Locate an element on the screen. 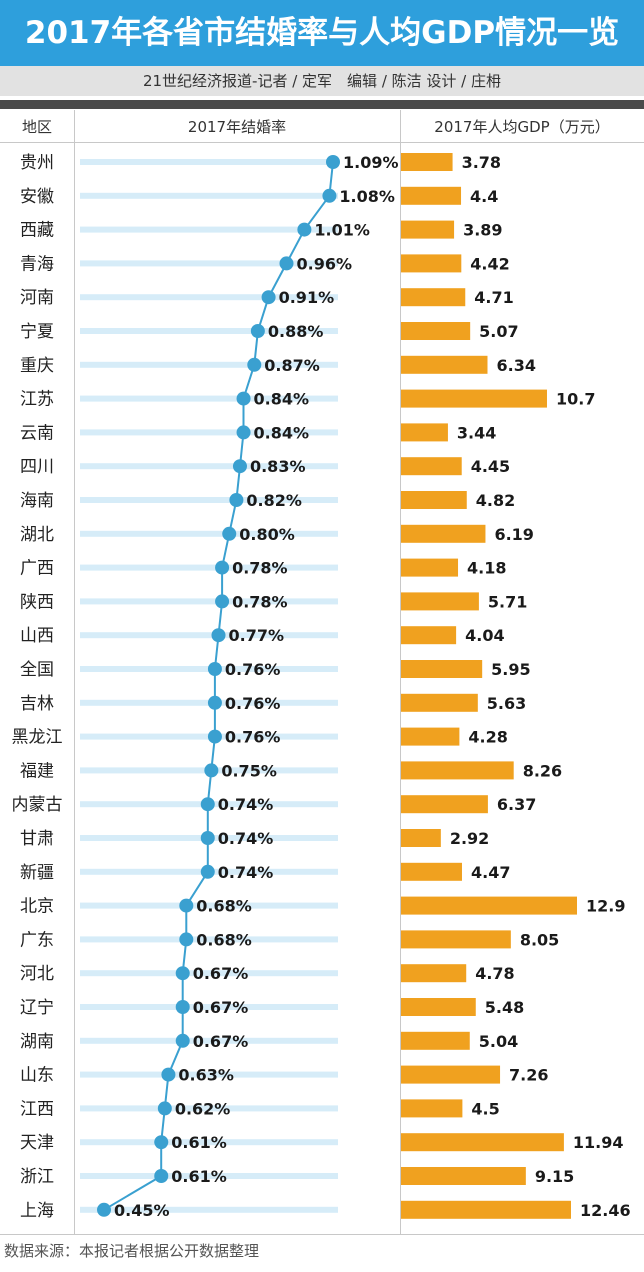 The image size is (644, 1272). region-label: 吉林 is located at coordinates (37, 704).